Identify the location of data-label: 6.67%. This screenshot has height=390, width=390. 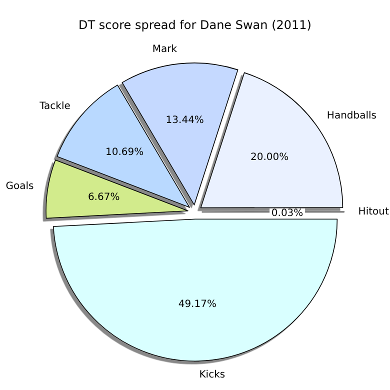
(104, 198).